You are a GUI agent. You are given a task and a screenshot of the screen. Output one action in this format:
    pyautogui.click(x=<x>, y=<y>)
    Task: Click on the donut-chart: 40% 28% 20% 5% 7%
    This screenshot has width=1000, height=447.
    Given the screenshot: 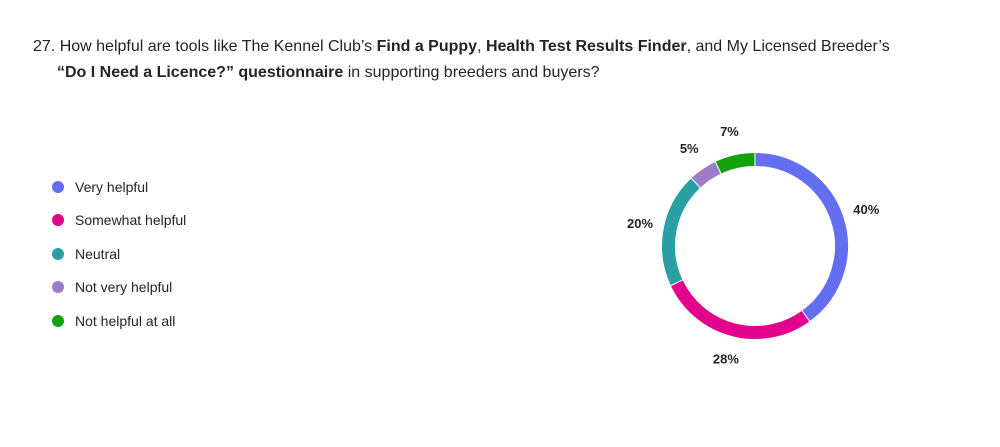 What is the action you would take?
    pyautogui.click(x=753, y=245)
    